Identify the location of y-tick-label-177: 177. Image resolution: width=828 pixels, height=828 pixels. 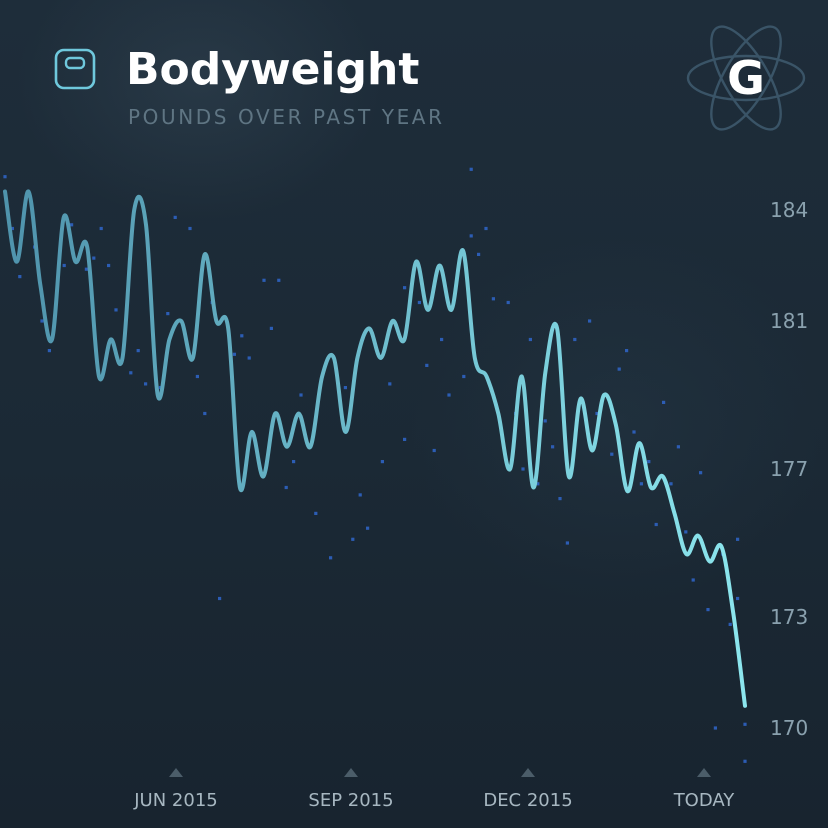
(789, 469).